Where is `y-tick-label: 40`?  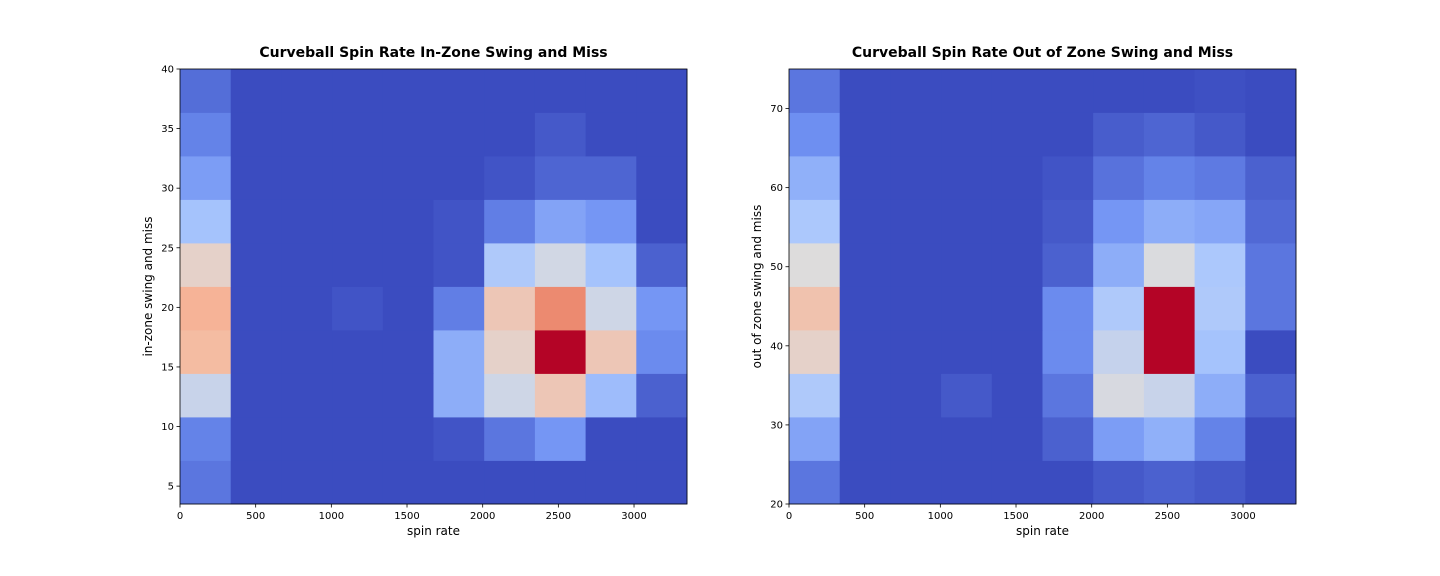
y-tick-label: 40 is located at coordinates (776, 346).